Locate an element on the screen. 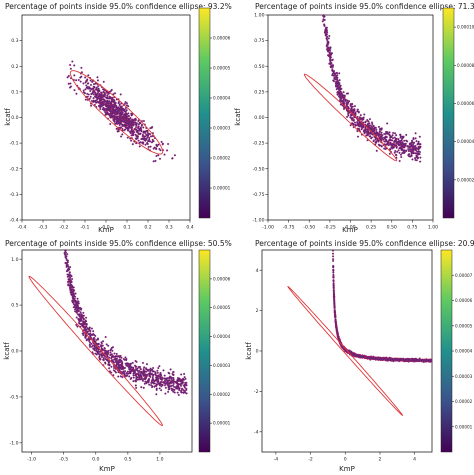  x-tick-label: -0.4 is located at coordinates (22, 228).